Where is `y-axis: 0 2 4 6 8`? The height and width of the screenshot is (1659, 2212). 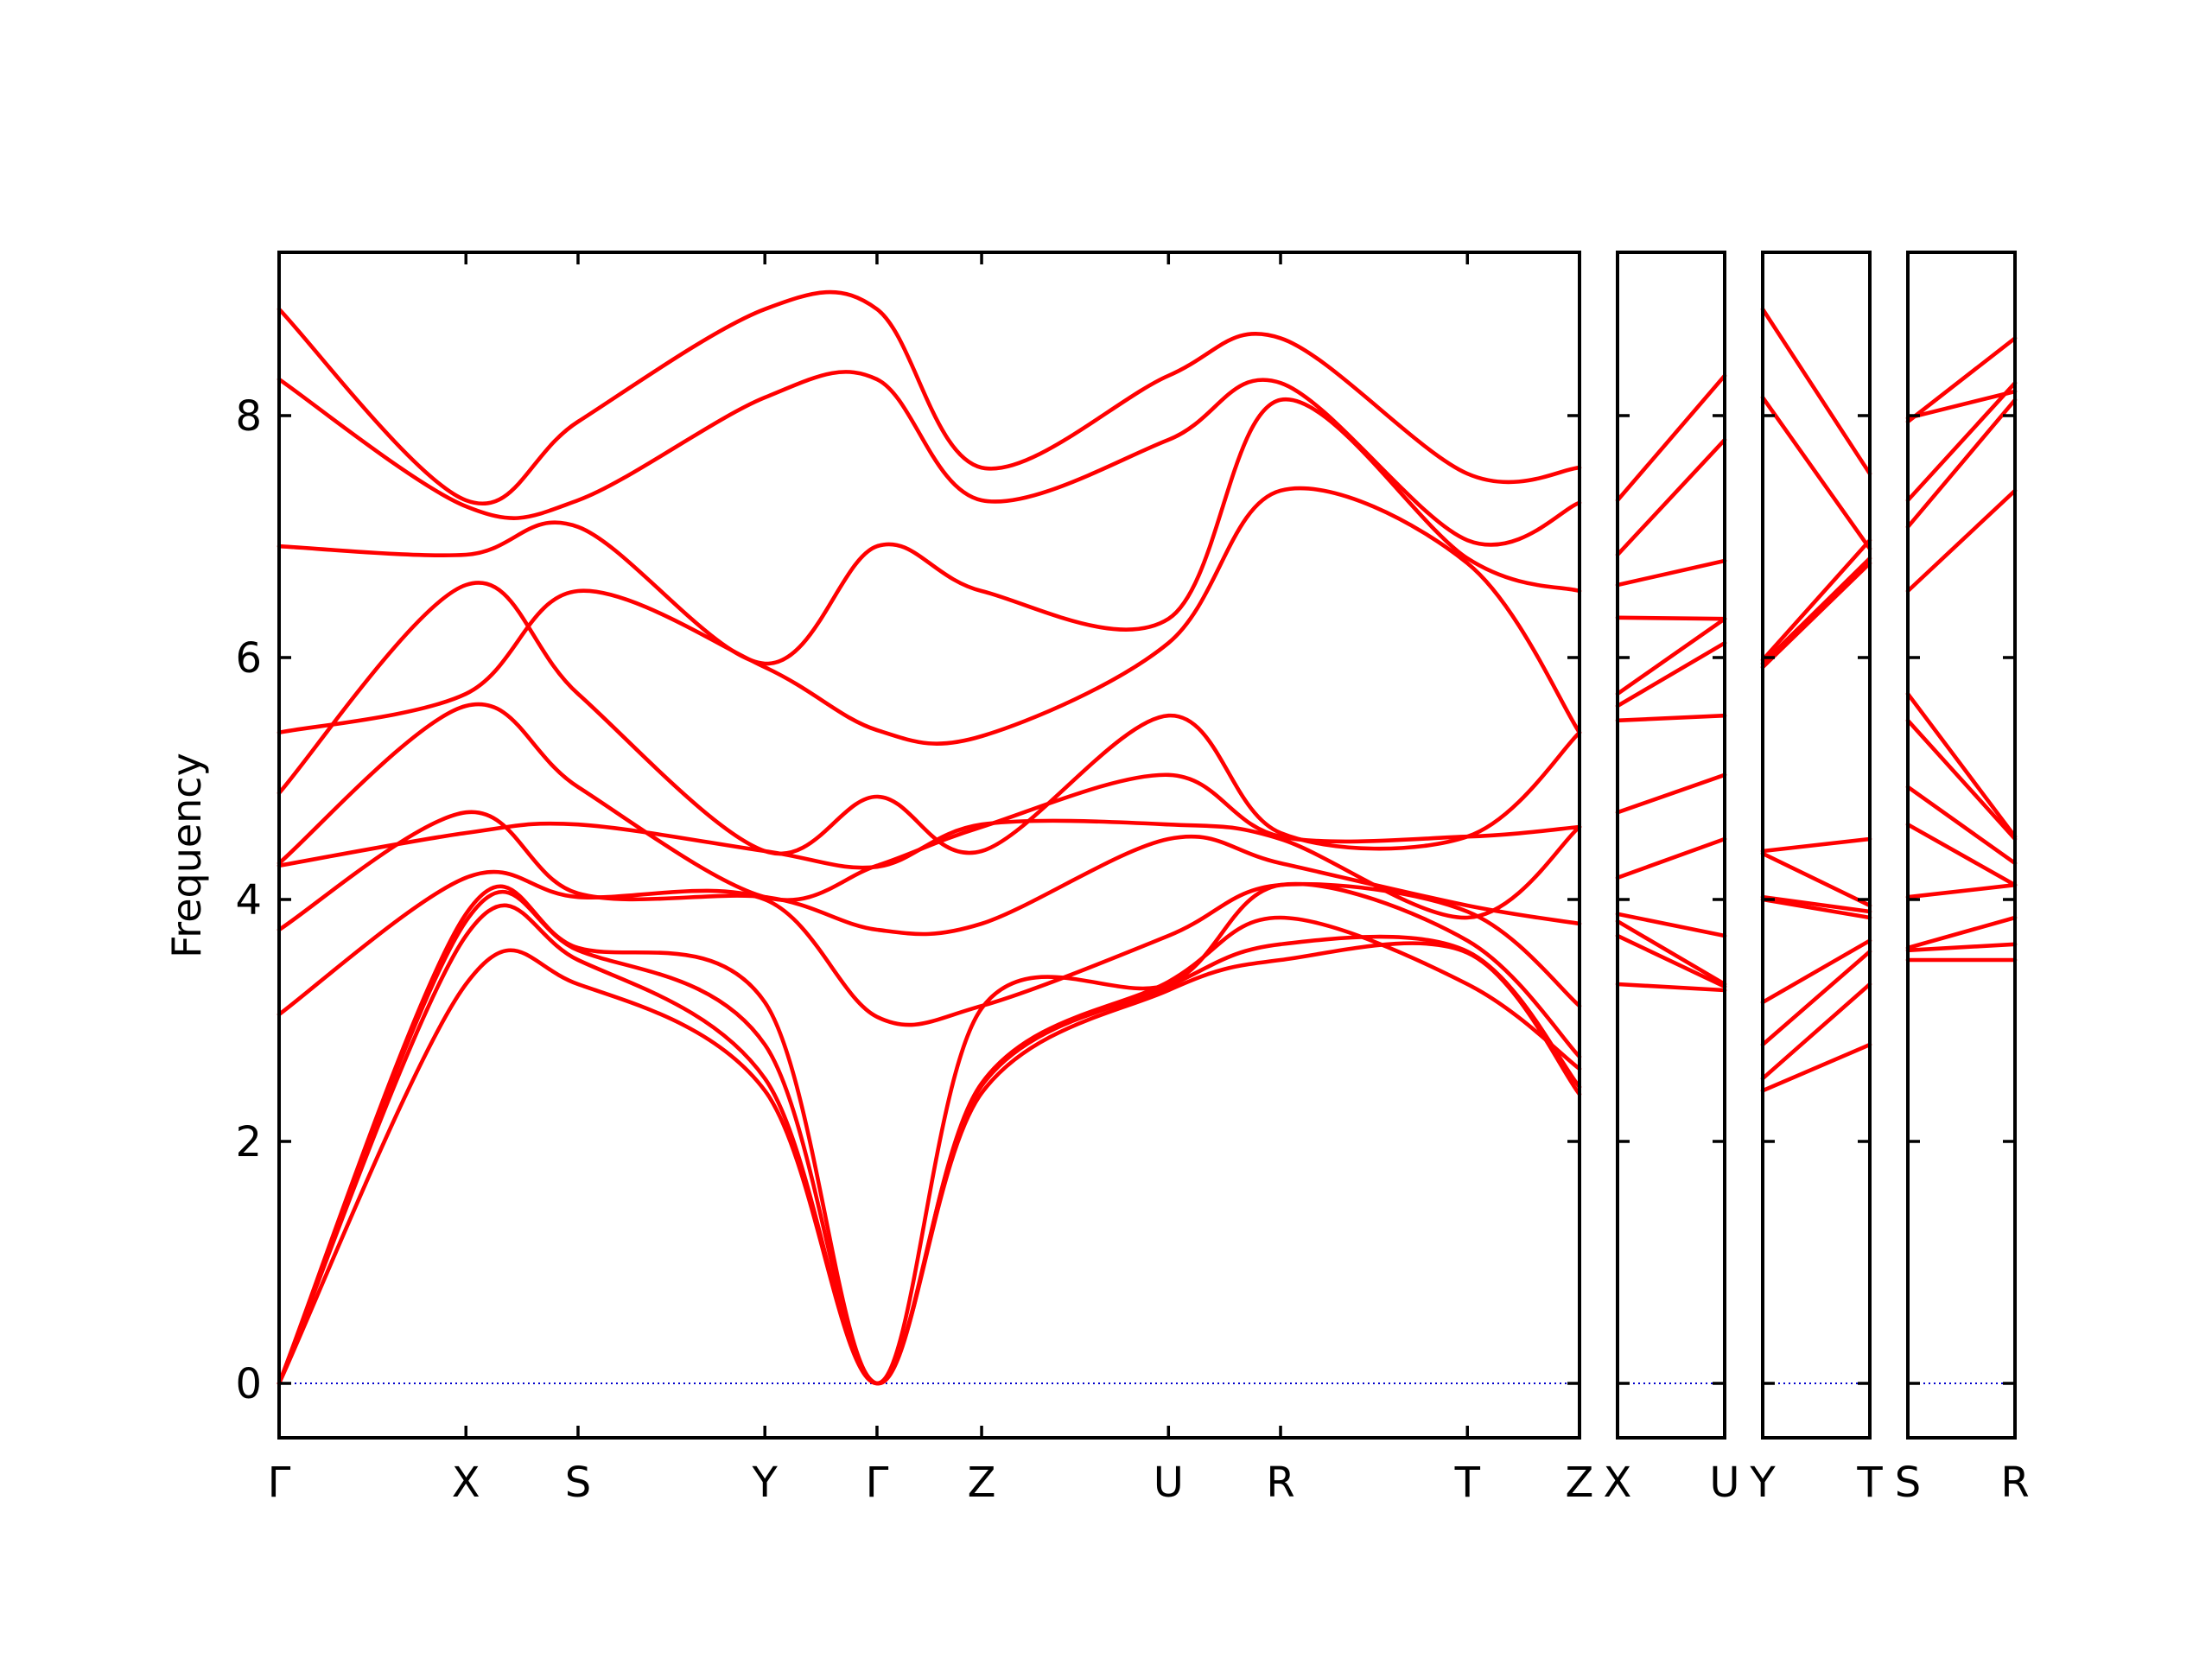
y-axis: 0 2 4 6 8 is located at coordinates (248, 900).